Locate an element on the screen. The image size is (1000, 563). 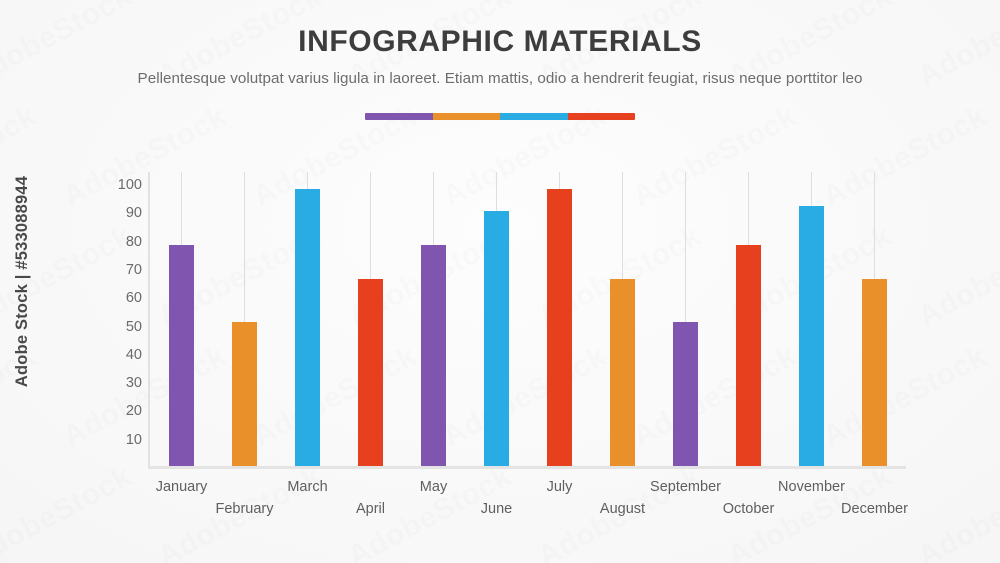
bar-august is located at coordinates (622, 372).